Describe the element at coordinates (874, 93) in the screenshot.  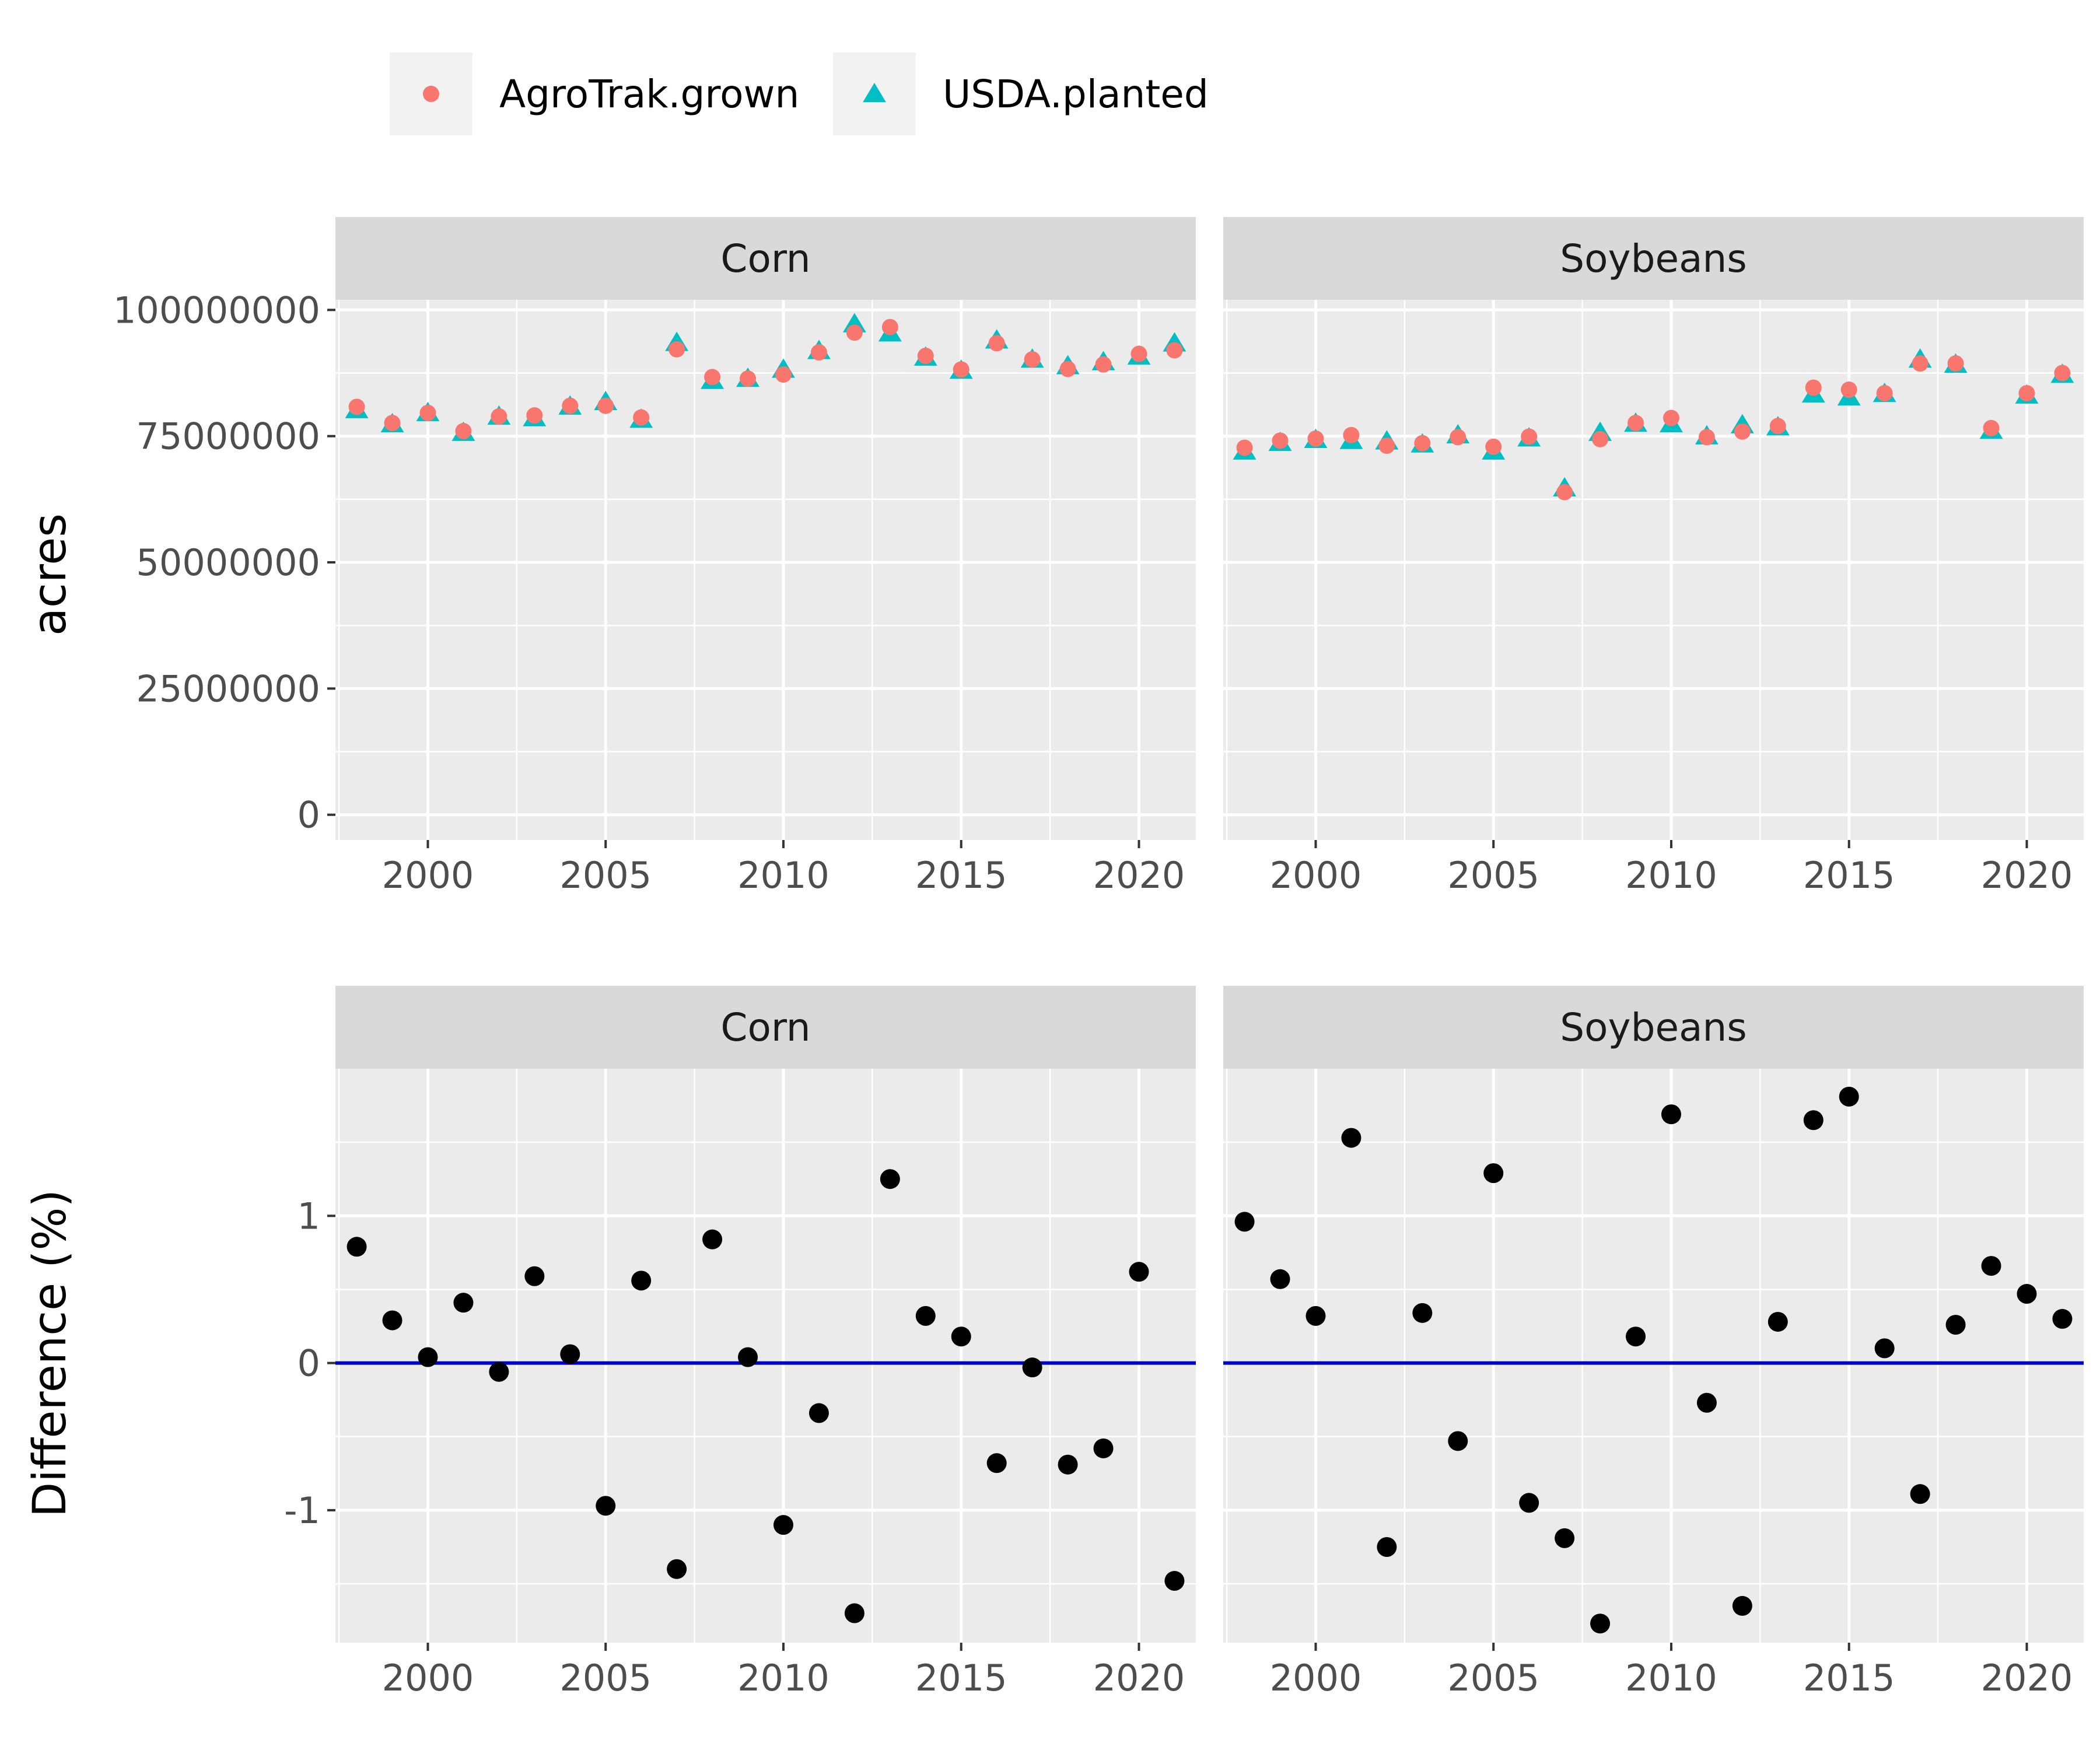
I see `legend-key-triangle-symbol` at that location.